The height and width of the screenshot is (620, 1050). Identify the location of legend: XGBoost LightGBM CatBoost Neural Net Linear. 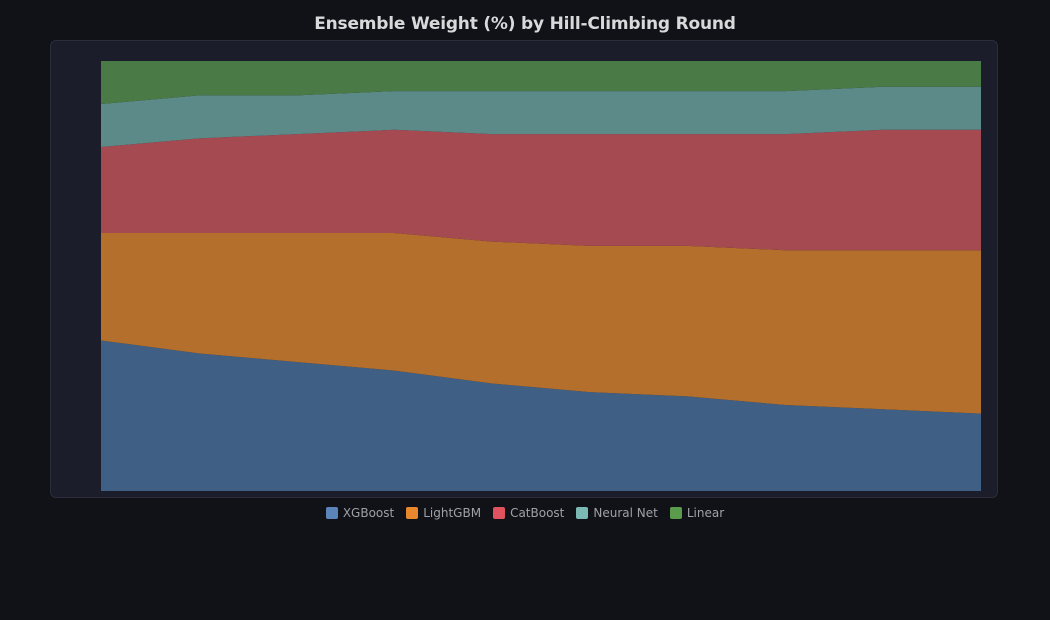
(525, 513).